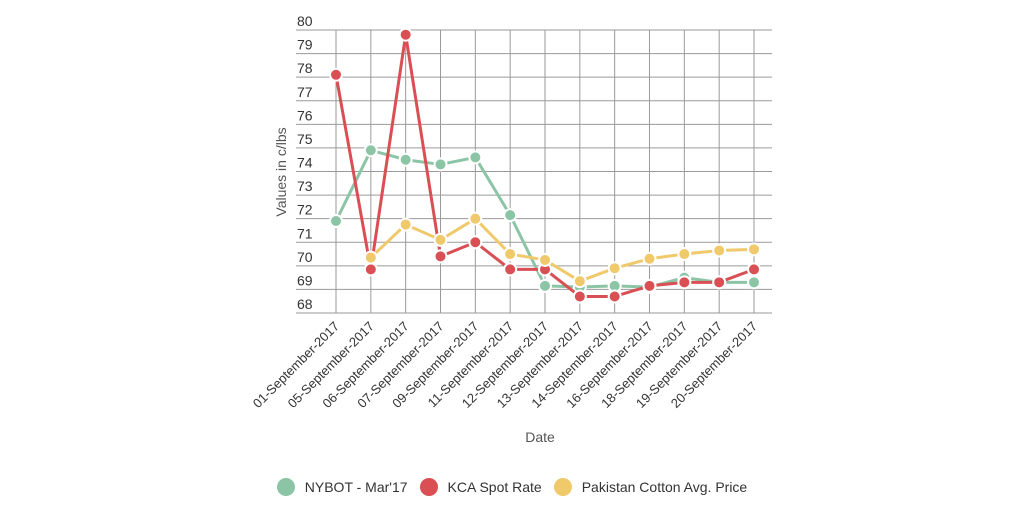 The width and height of the screenshot is (1024, 512). I want to click on y-tick-label: 71, so click(305, 233).